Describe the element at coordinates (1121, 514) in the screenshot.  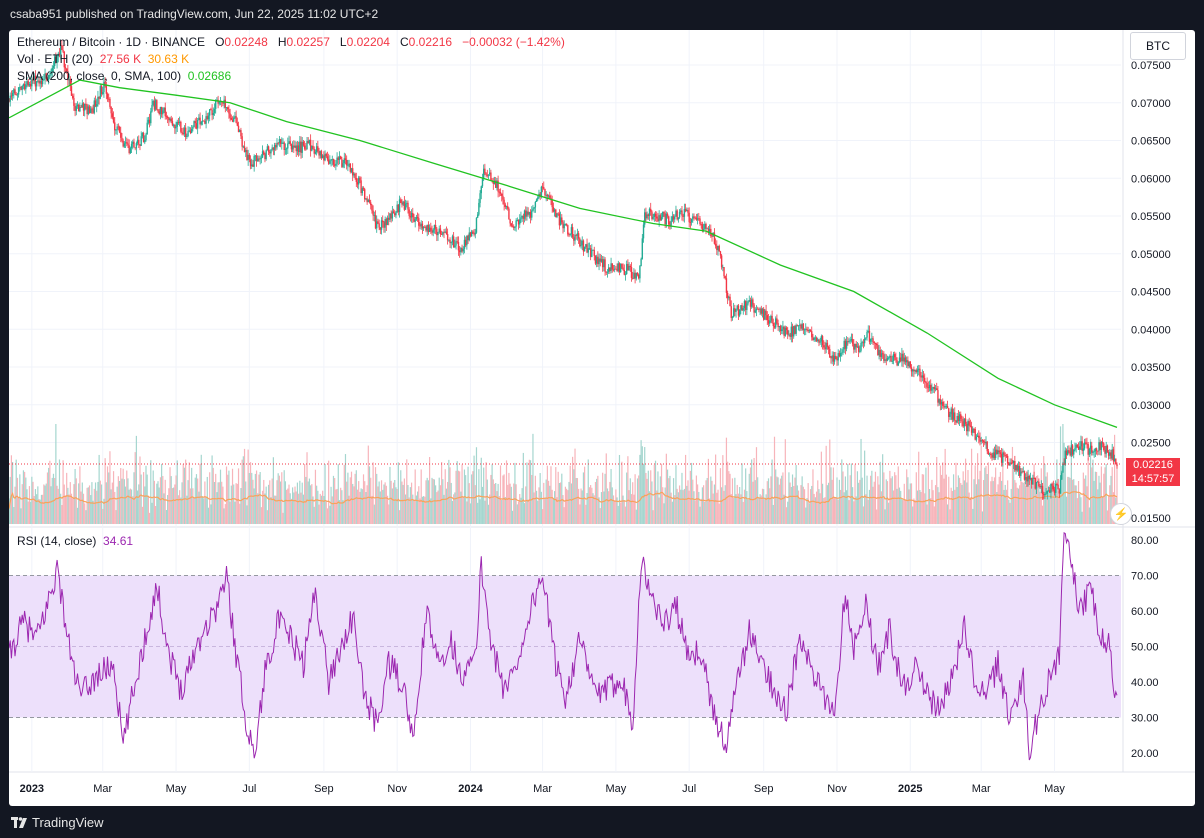
I see `lightning-icon: ⚡` at that location.